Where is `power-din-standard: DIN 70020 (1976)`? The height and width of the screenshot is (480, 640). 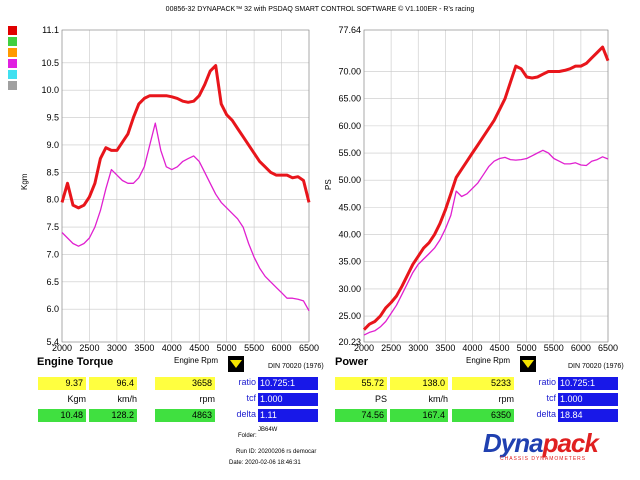
power-din-standard: DIN 70020 (1976) is located at coordinates (596, 366).